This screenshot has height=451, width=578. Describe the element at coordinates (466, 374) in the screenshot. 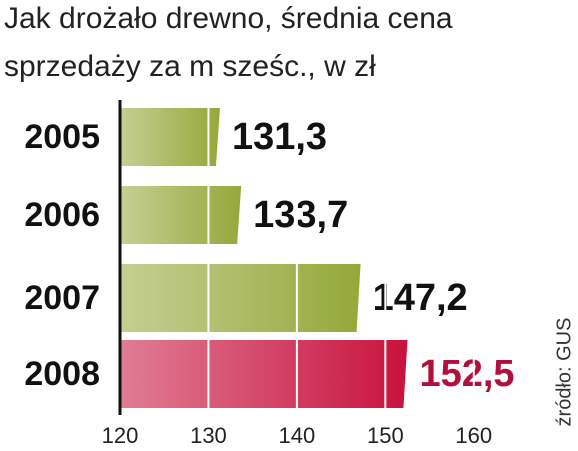

I see `value-label: 152,5` at that location.